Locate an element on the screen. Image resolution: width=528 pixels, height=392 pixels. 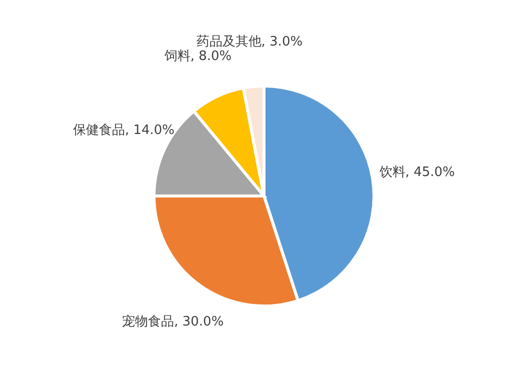
slice-label: 宠物食品, 30.0% is located at coordinates (173, 322).